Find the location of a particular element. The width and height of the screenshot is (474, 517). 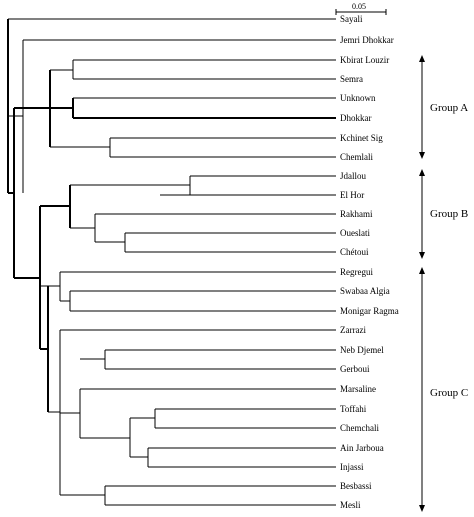

group-a-label: Group A is located at coordinates (449, 108).